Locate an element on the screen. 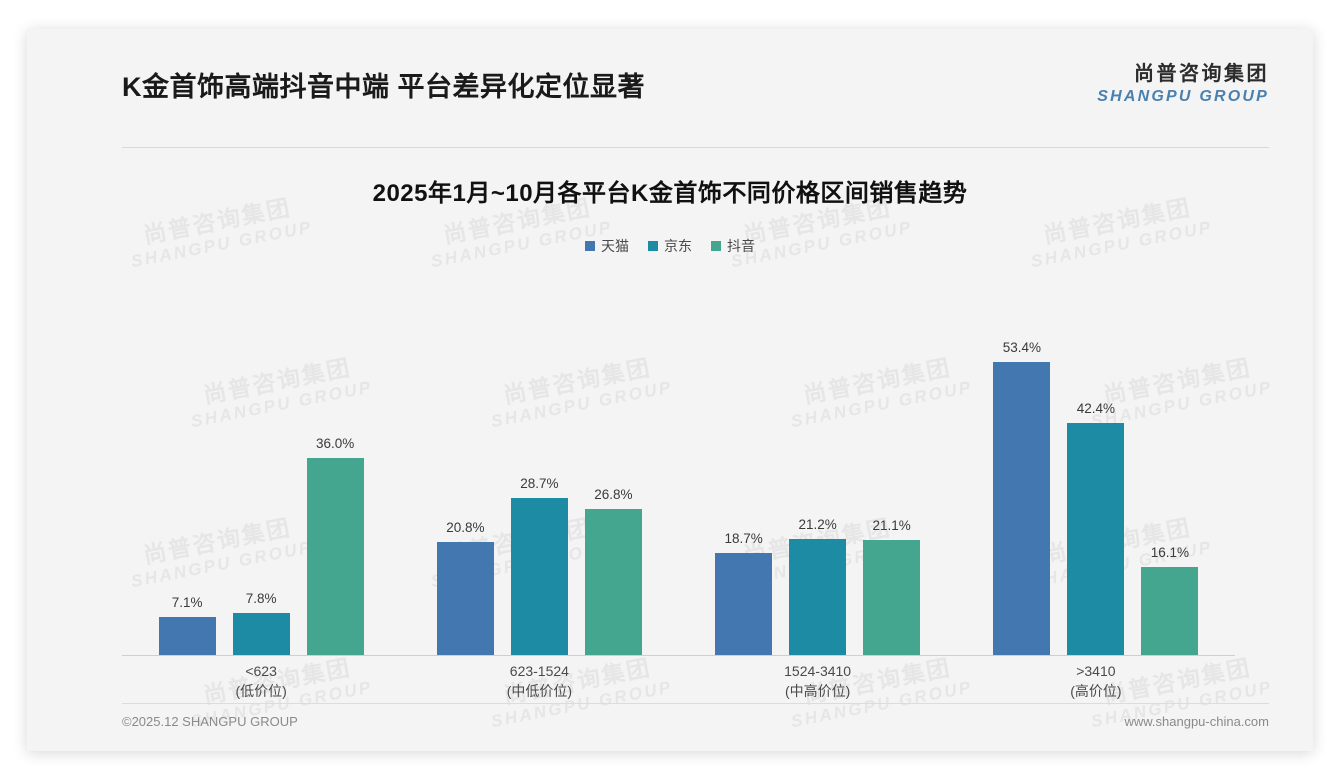 This screenshot has width=1340, height=780. footer-divider is located at coordinates (695, 703).